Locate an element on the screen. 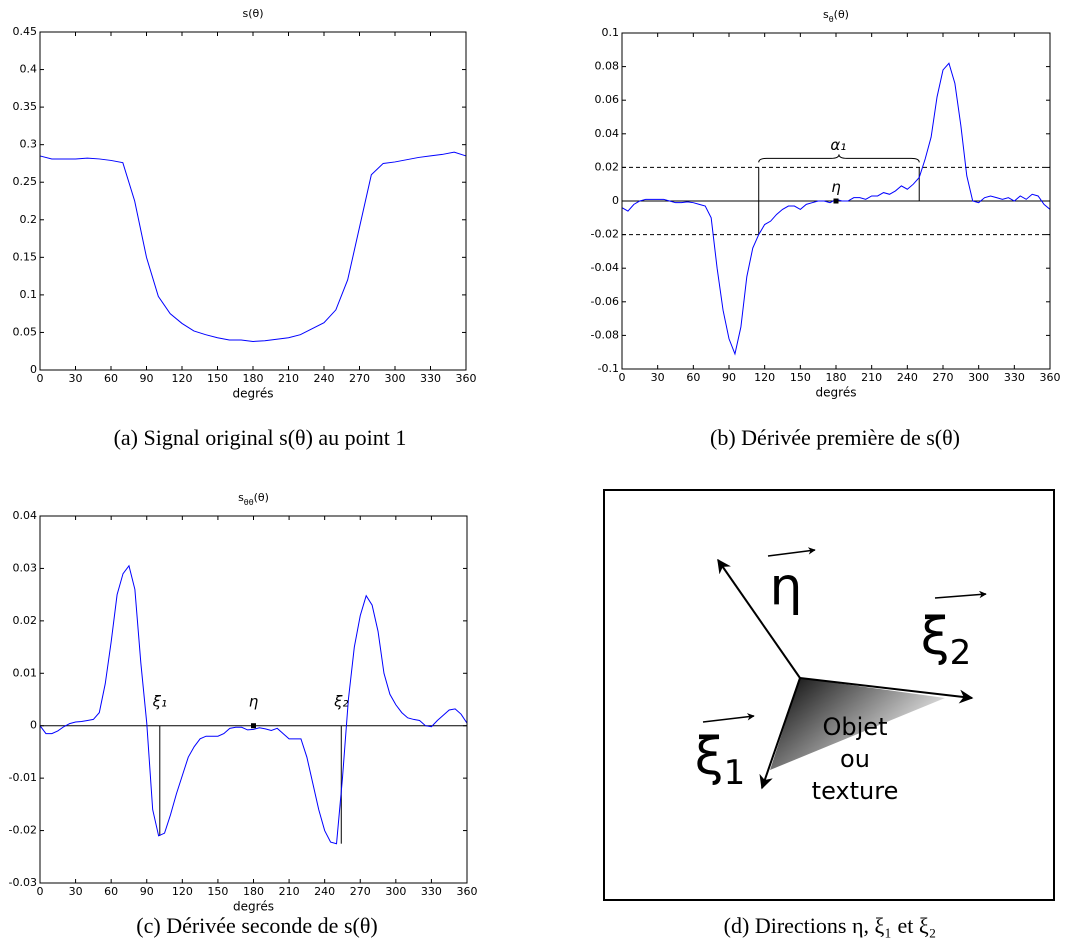 This screenshot has width=1070, height=951. xi2-label: ξ2 is located at coordinates (946, 640).